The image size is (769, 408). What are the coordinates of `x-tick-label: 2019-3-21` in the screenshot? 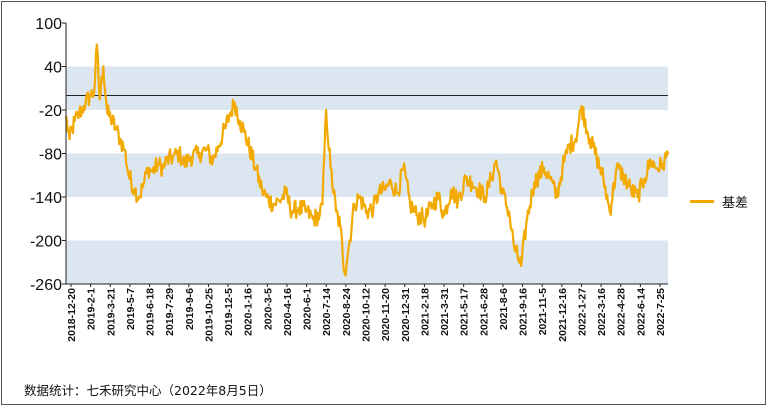 It's located at (111, 312).